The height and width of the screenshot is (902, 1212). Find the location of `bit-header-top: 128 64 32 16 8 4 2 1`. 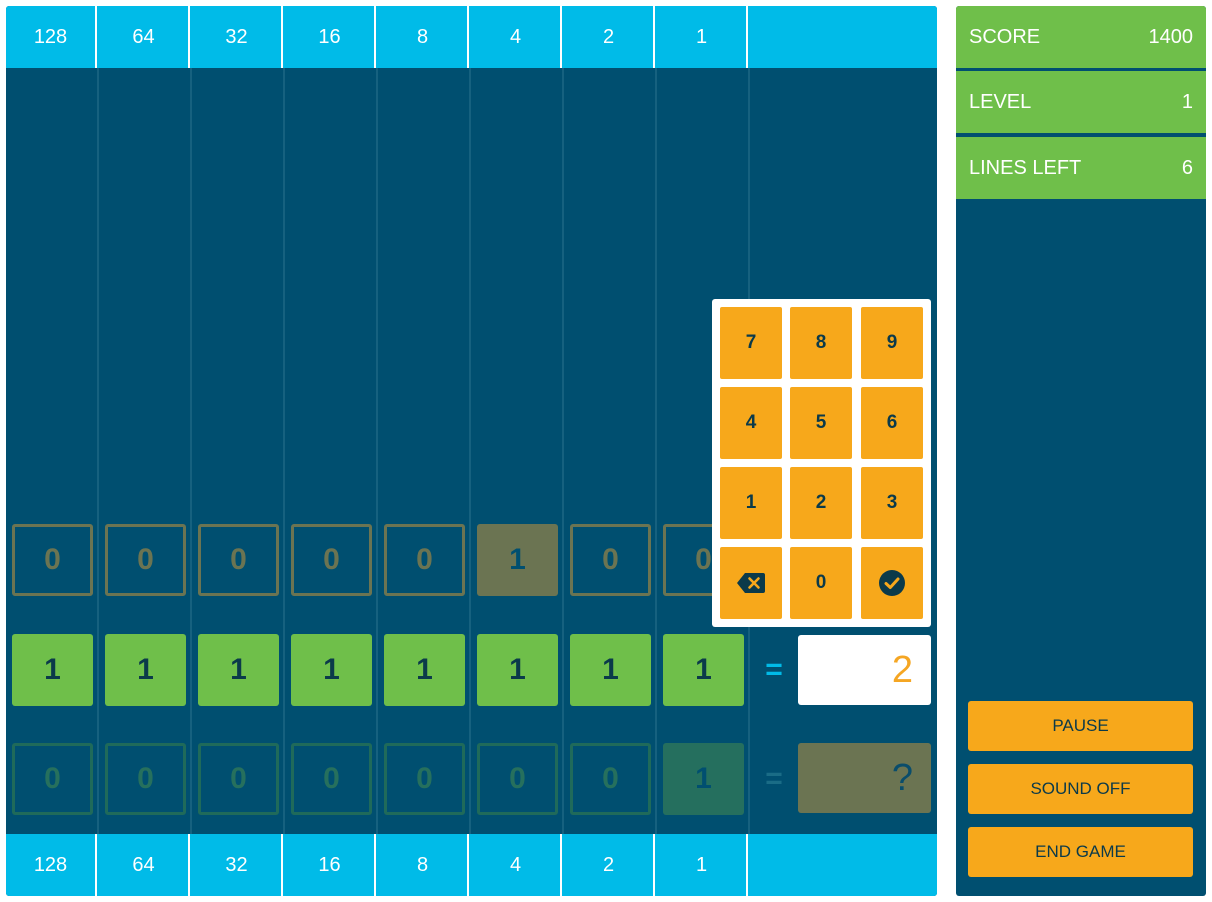

bit-header-top: 128 64 32 16 8 4 2 1 is located at coordinates (471, 37).